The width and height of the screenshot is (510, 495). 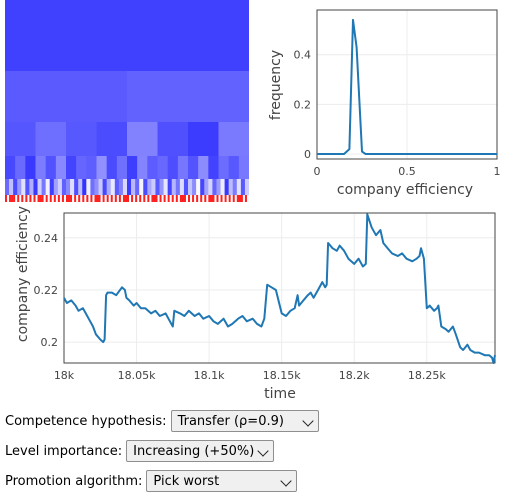 I want to click on ts-xtick-label: 18k, so click(x=64, y=375).